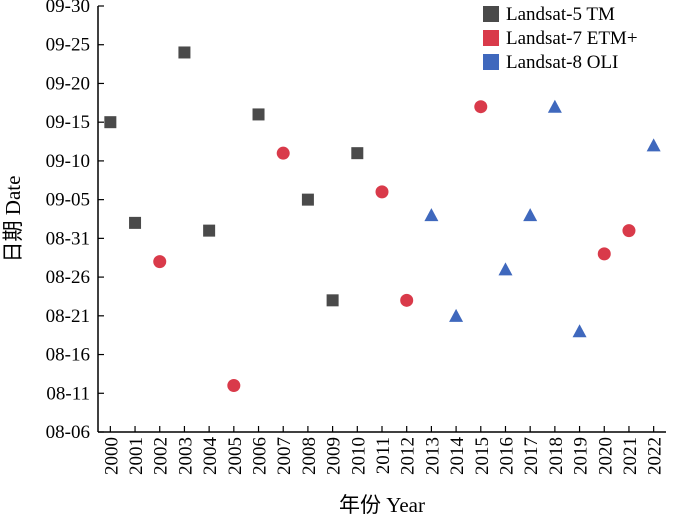 The width and height of the screenshot is (677, 523). I want to click on y-tick-label: 09-05, so click(68, 200).